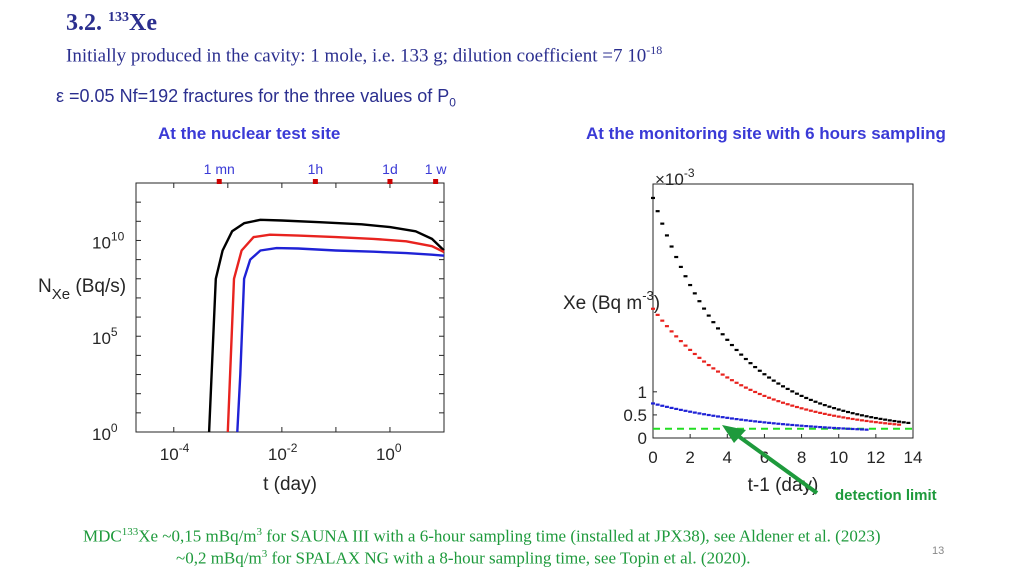 The width and height of the screenshot is (1024, 576). I want to click on x-tick-label: 0, so click(652, 457).